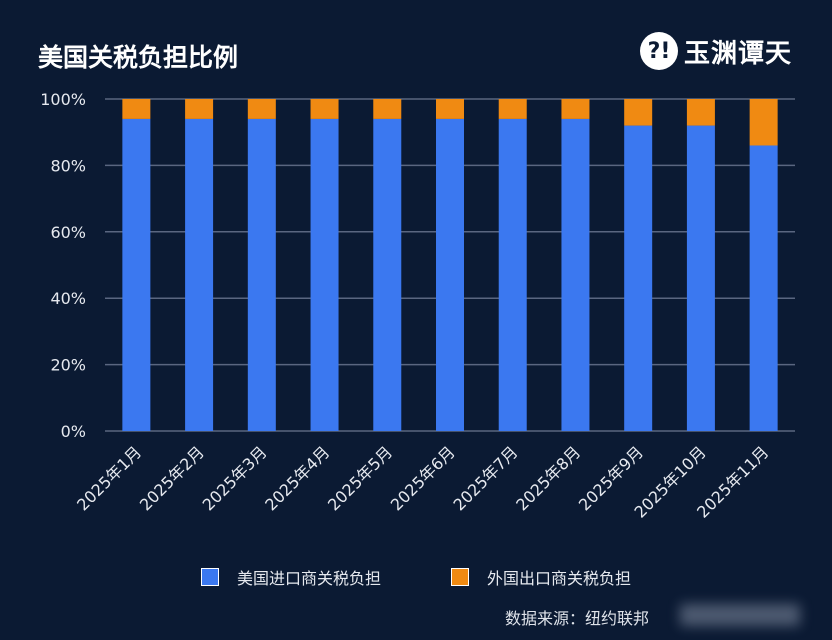 Image resolution: width=832 pixels, height=640 pixels. What do you see at coordinates (63, 99) in the screenshot?
I see `y-tick-label: 100%` at bounding box center [63, 99].